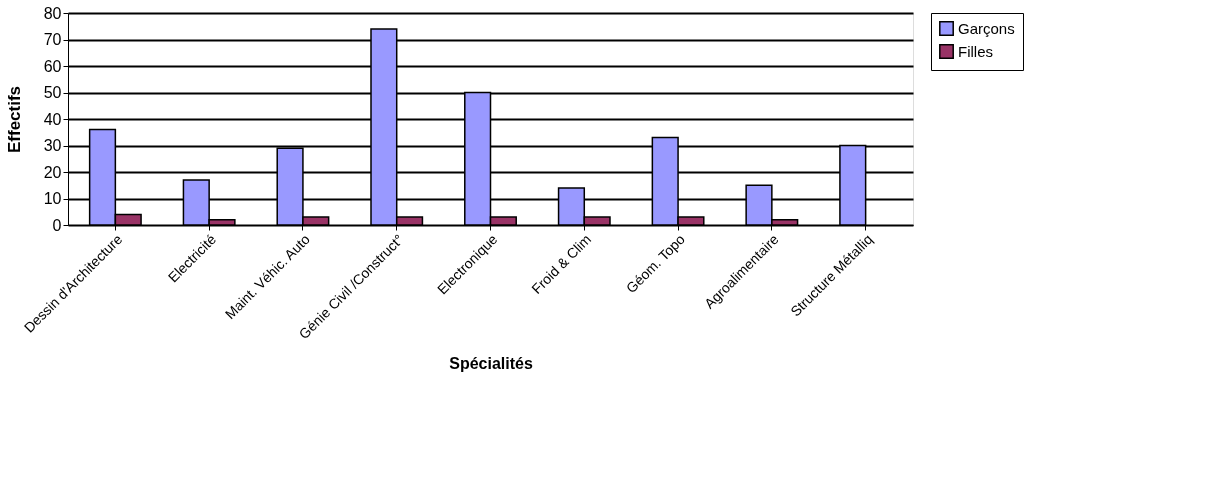  I want to click on y-axis-title: Effectifs, so click(14, 119).